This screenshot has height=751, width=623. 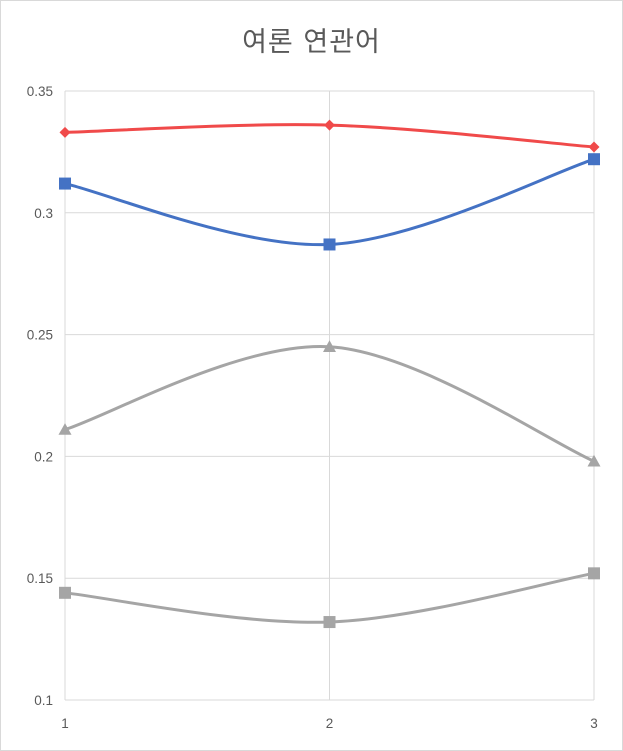 I want to click on y-tick-label: 0.2, so click(x=43, y=456).